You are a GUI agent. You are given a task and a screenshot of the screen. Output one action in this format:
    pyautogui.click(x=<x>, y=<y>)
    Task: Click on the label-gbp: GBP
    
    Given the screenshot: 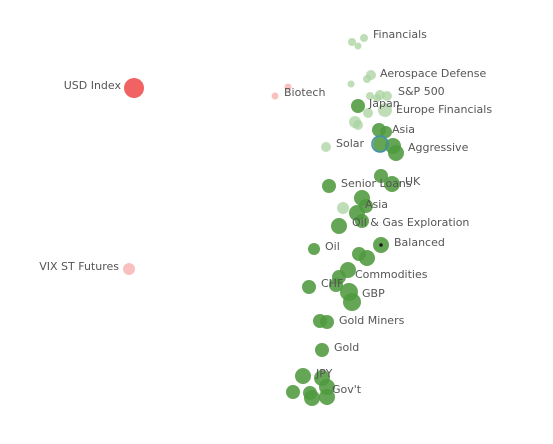 What is the action you would take?
    pyautogui.click(x=373, y=293)
    